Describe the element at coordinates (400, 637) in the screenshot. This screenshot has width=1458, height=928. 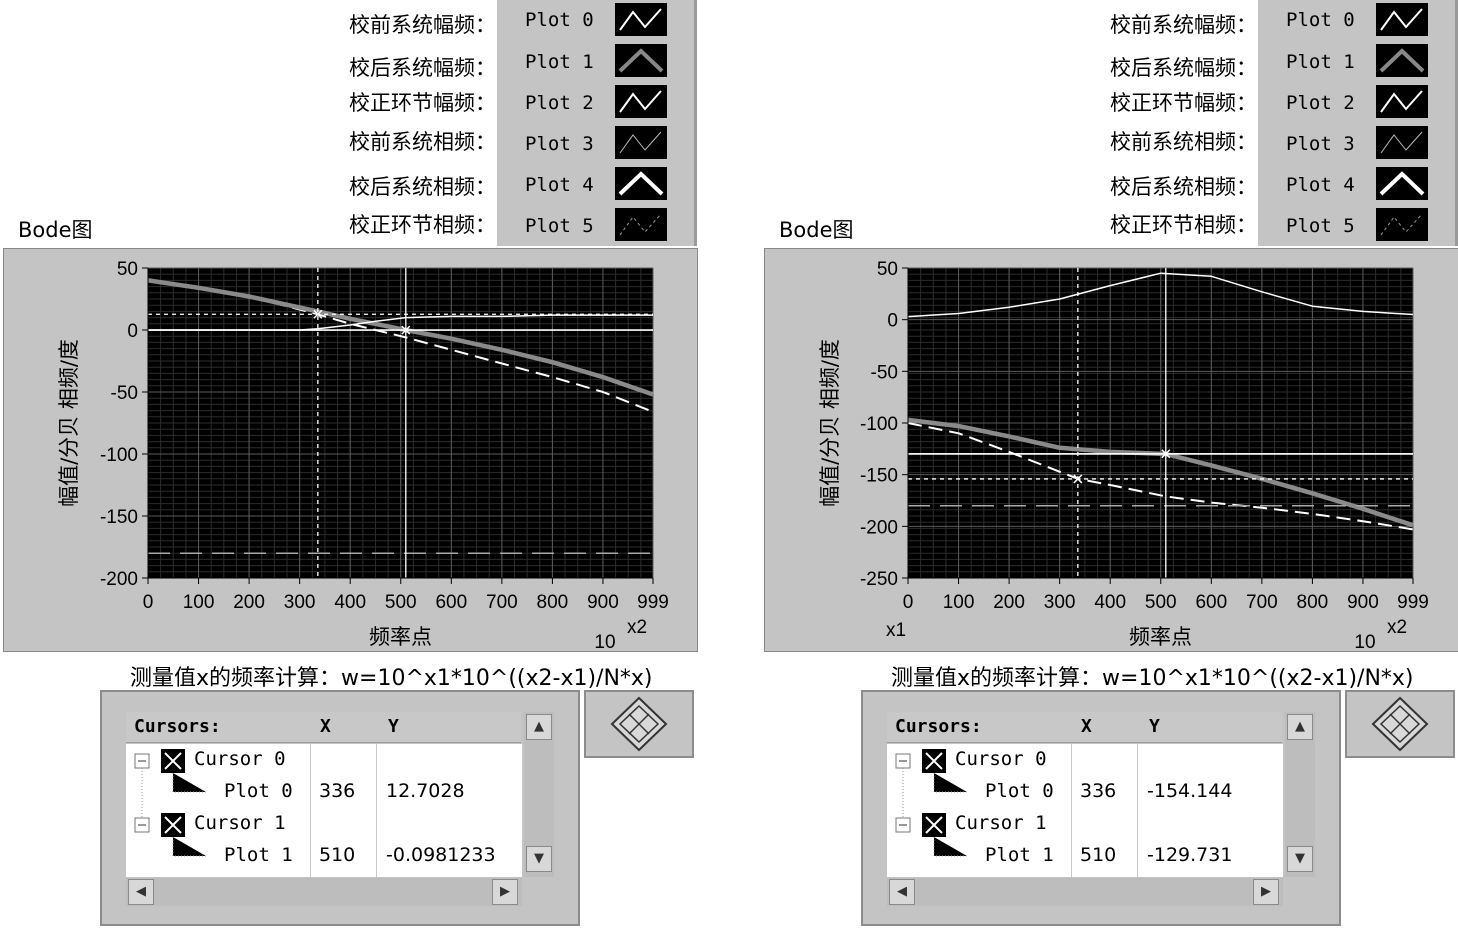
I see `x-axis-label: 频率点` at that location.